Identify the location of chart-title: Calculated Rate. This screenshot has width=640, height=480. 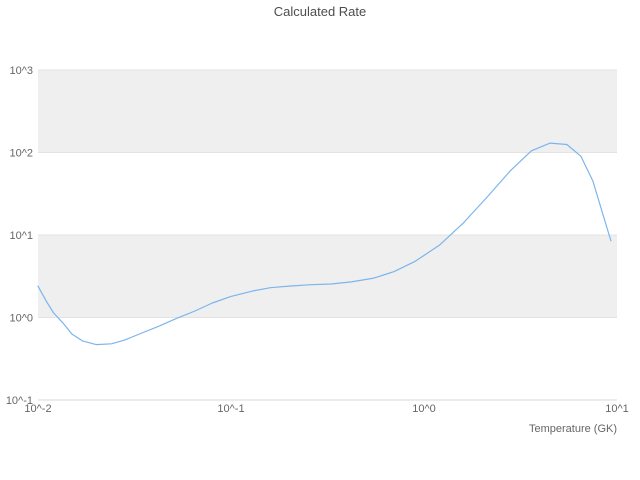
(320, 11).